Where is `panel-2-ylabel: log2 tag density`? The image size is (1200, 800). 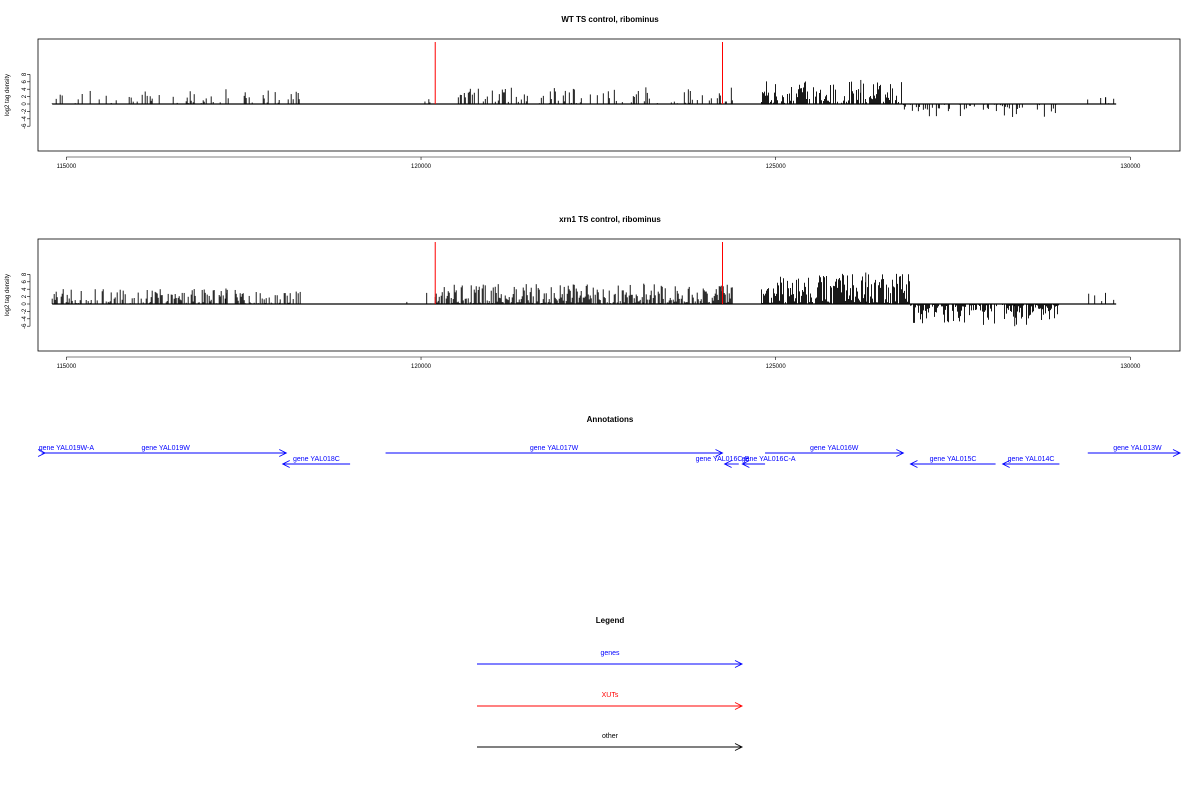 panel-2-ylabel: log2 tag density is located at coordinates (8, 295).